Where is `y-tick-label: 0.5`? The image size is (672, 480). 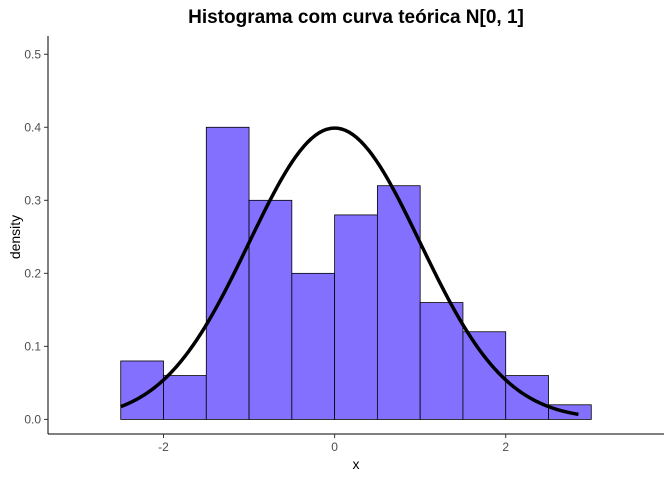
y-tick-label: 0.5 is located at coordinates (32, 54).